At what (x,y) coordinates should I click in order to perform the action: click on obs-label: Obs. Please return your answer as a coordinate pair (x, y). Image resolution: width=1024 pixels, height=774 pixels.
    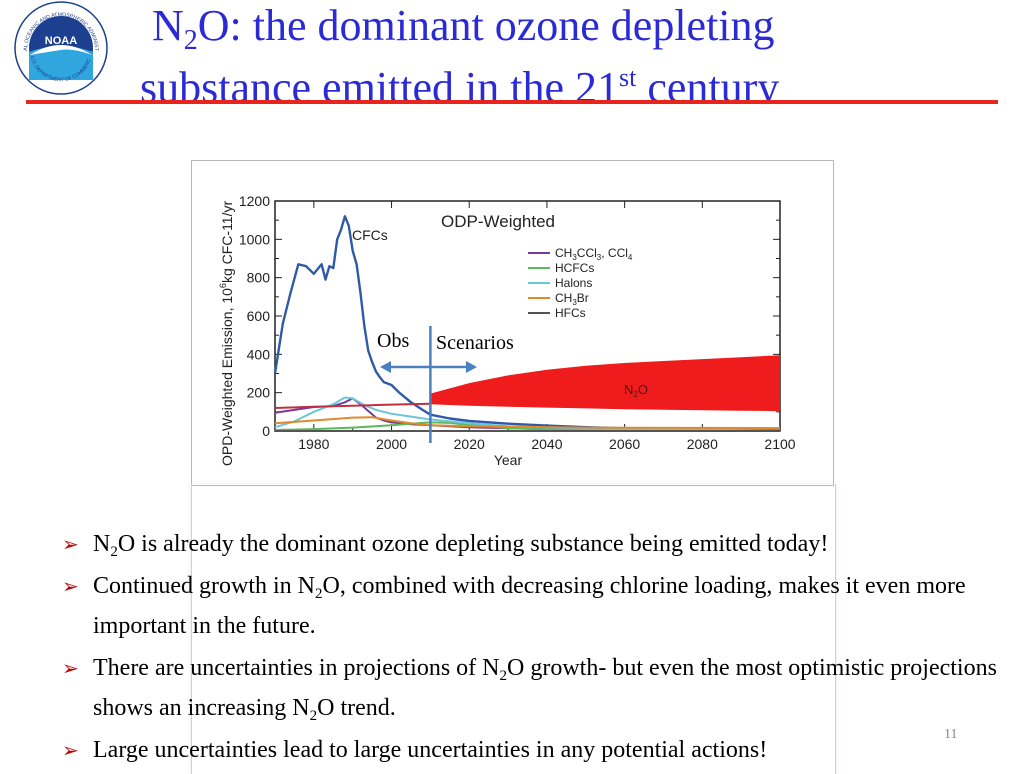
    Looking at the image, I should click on (393, 341).